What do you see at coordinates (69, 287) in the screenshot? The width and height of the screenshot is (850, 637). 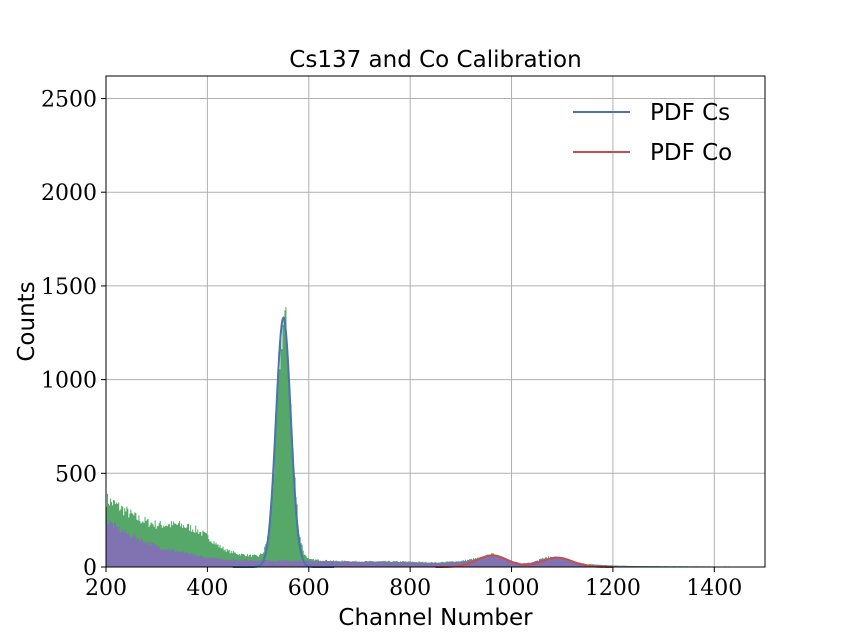 I see `y-tick-label: 1500` at bounding box center [69, 287].